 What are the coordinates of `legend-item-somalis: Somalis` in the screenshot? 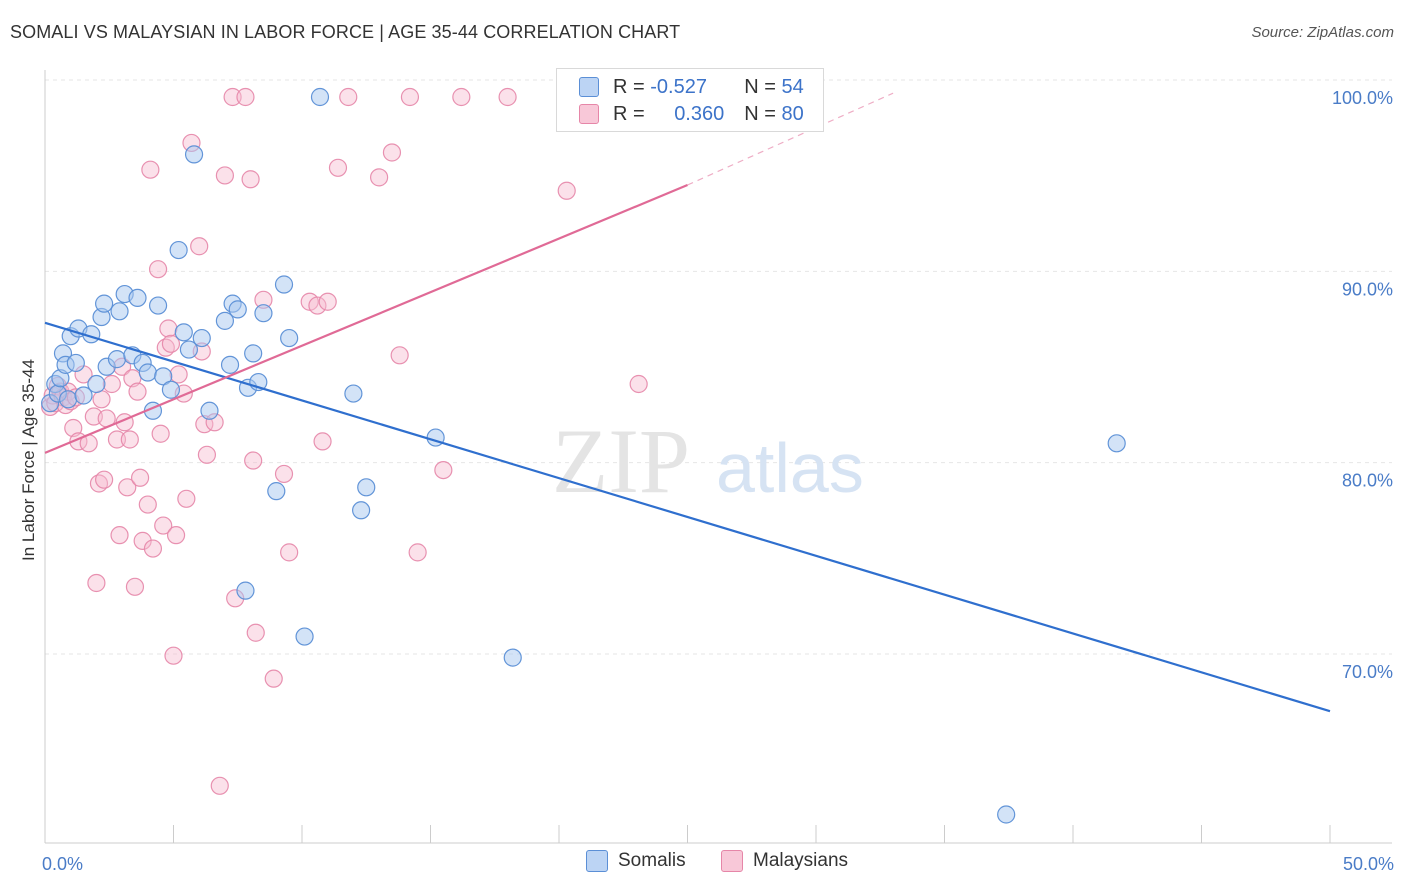 It's located at (636, 861).